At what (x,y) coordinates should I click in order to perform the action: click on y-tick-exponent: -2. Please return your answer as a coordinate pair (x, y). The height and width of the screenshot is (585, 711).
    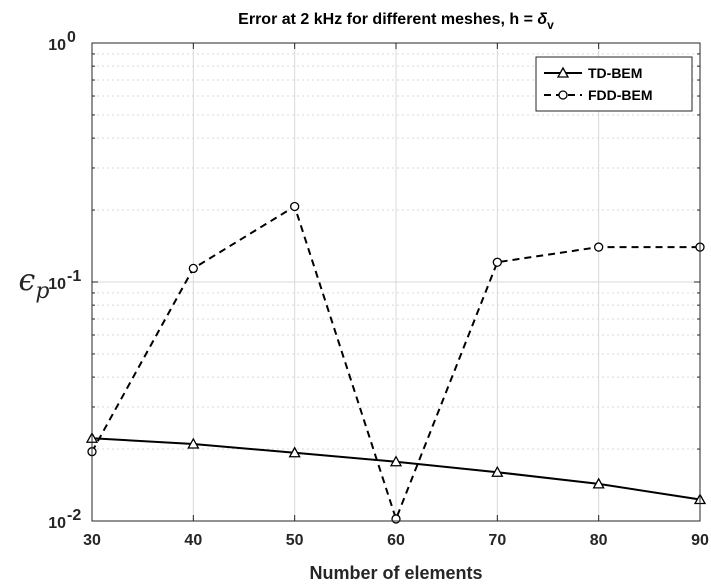
    Looking at the image, I should click on (74, 515).